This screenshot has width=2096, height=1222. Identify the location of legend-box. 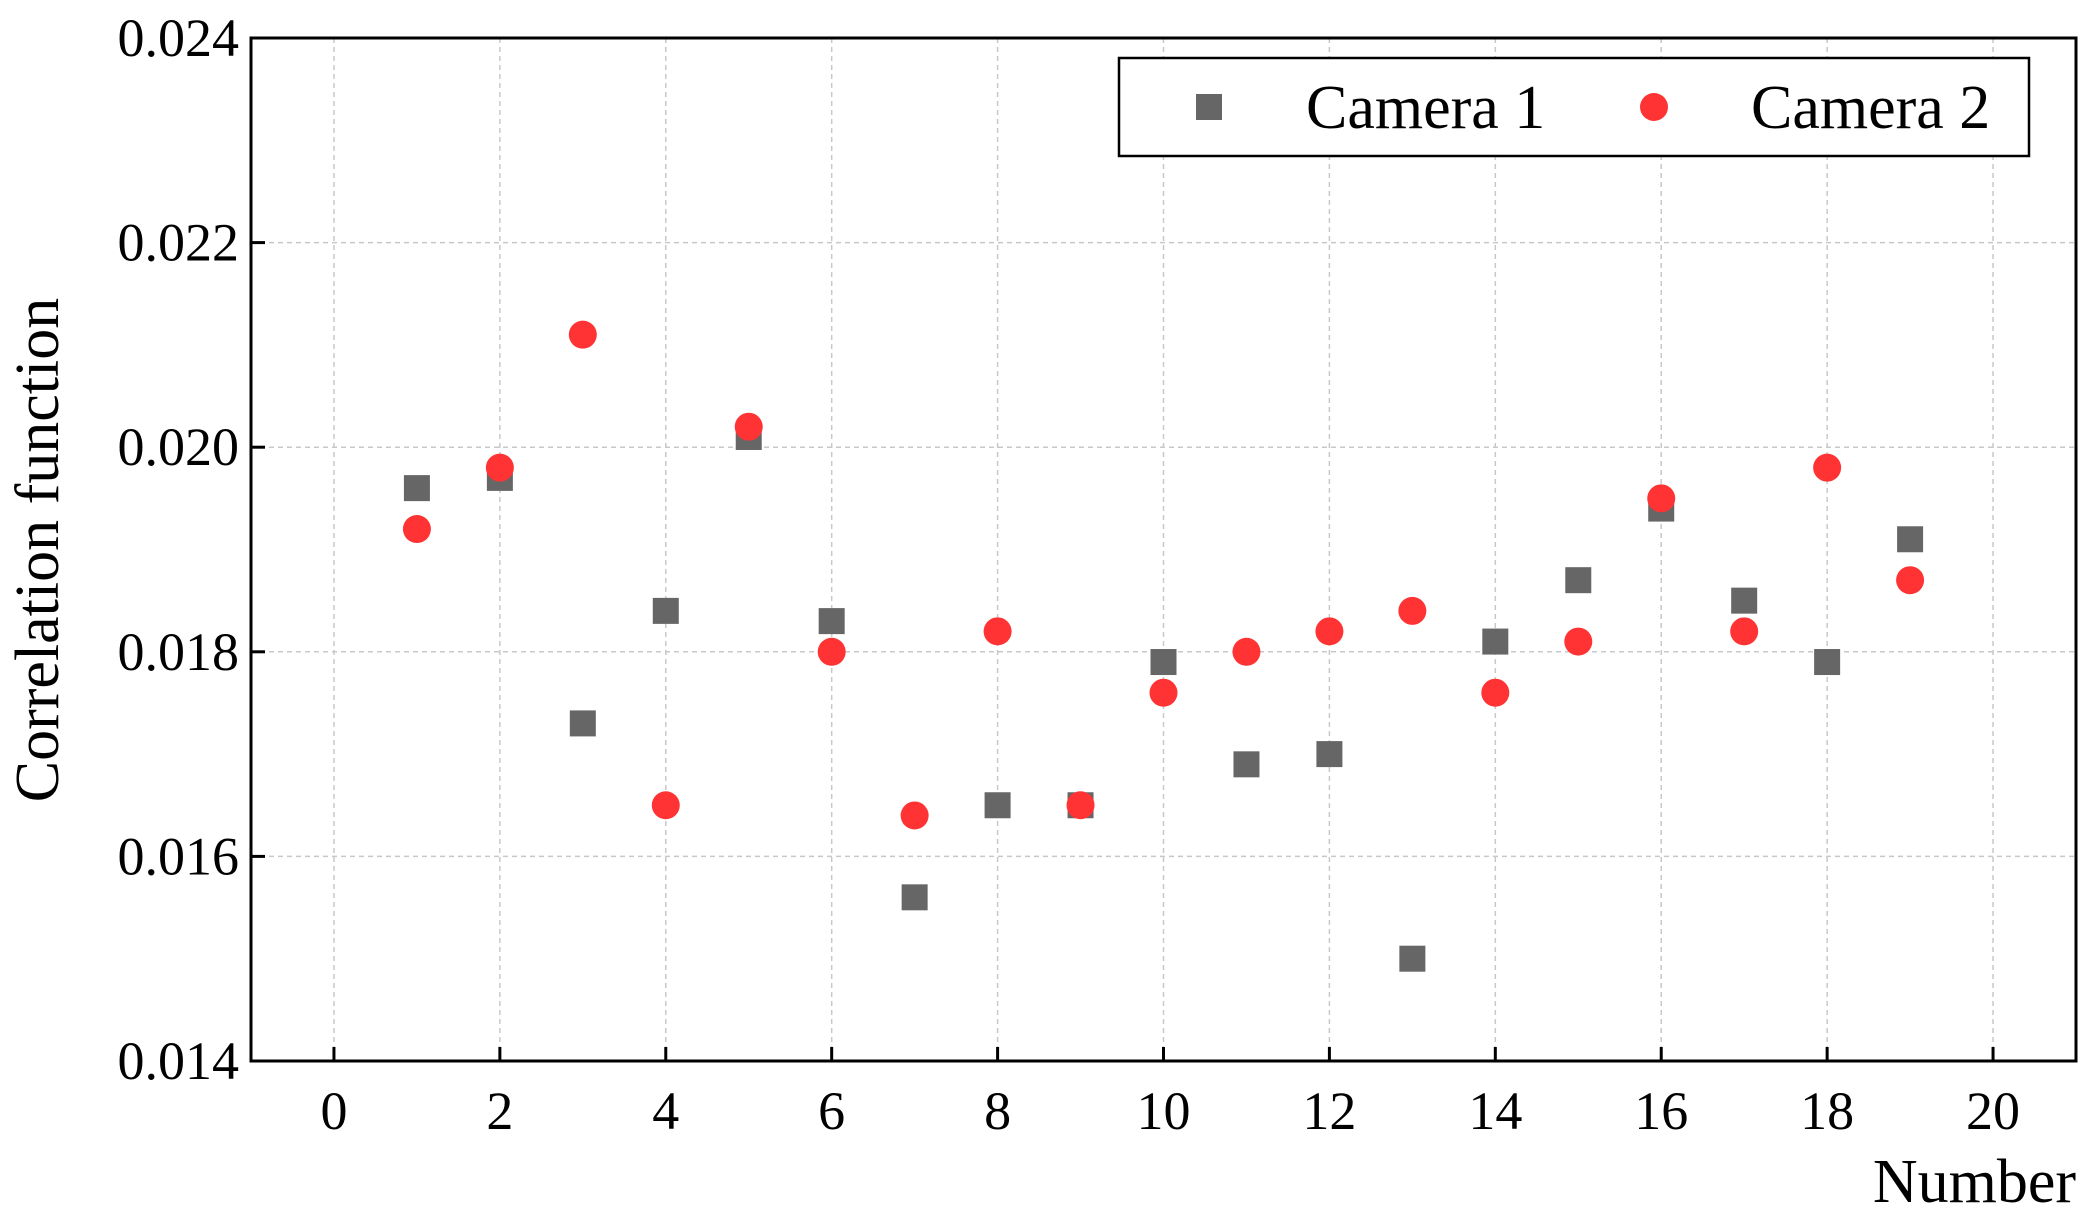
(1574, 107).